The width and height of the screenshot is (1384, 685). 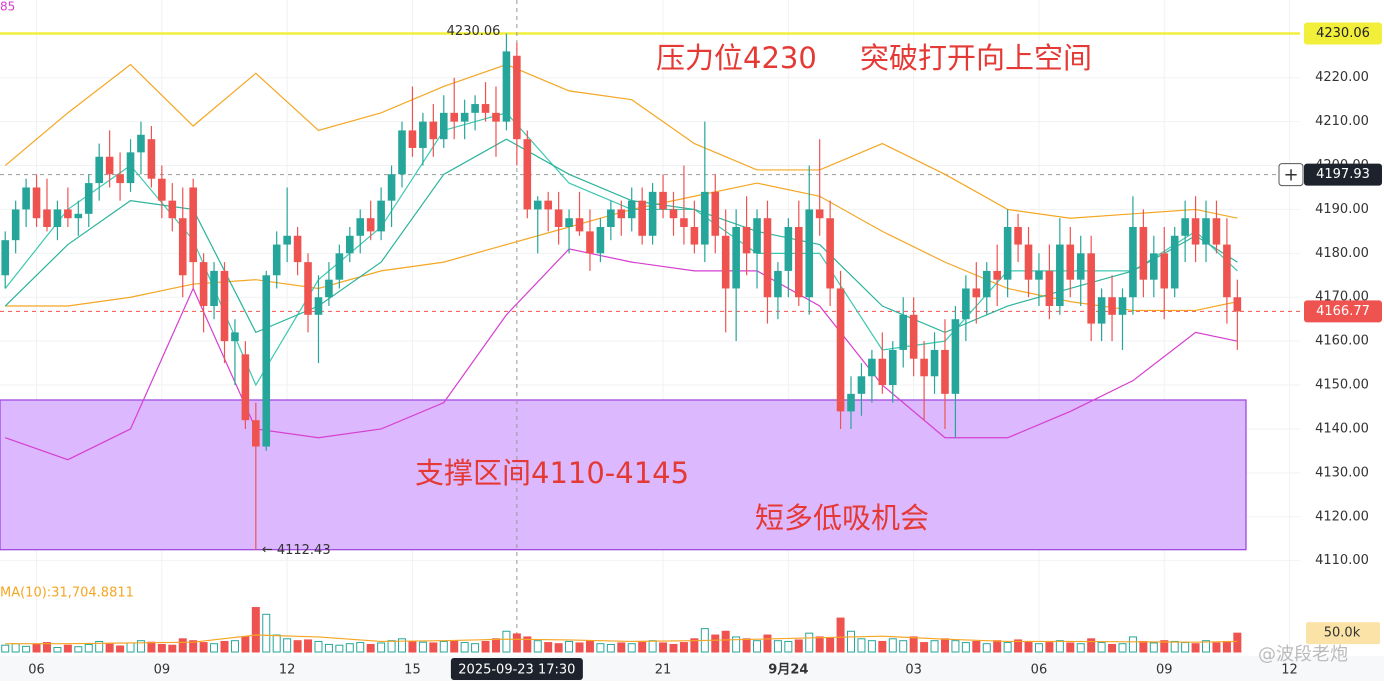 I want to click on crosshair-price-tag-bg, so click(x=1343, y=174).